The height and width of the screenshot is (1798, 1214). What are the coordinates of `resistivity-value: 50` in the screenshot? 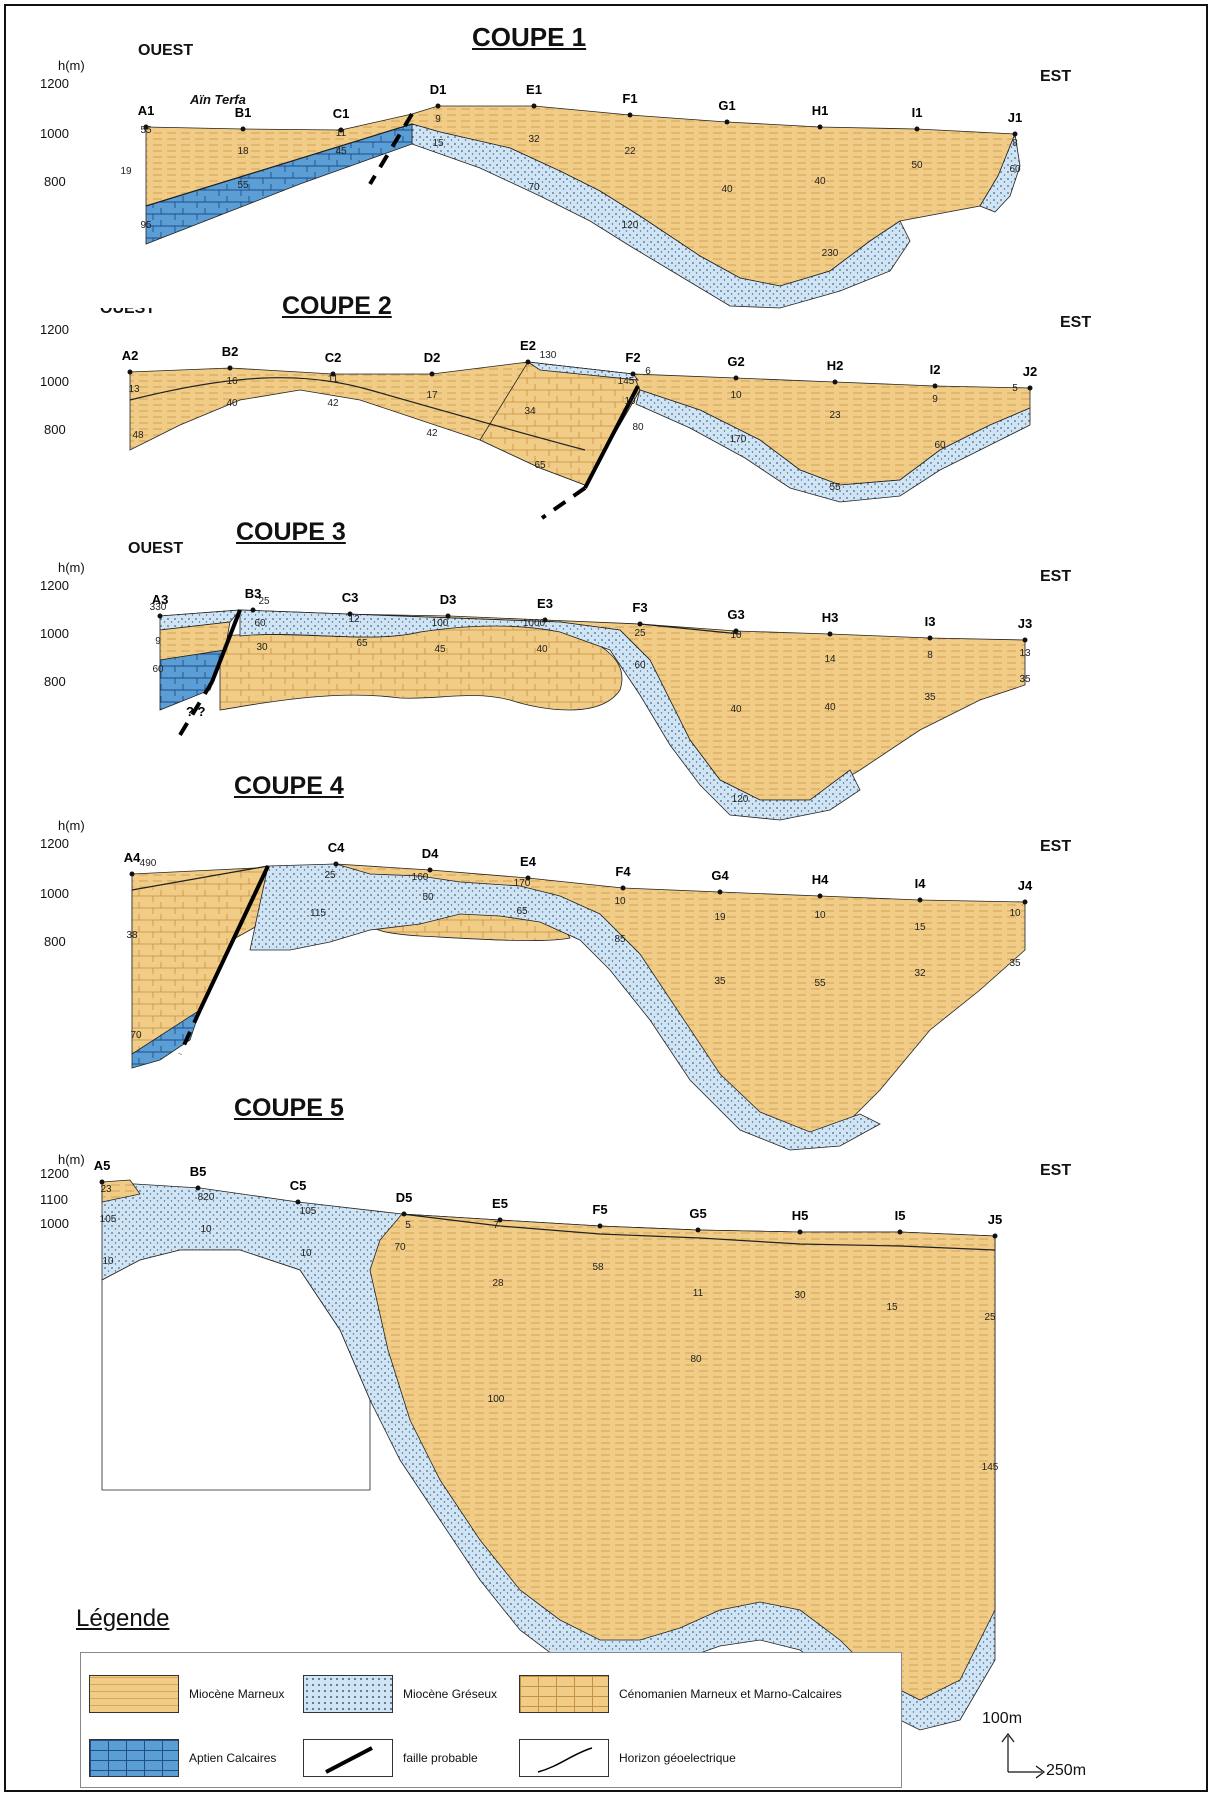 It's located at (917, 165).